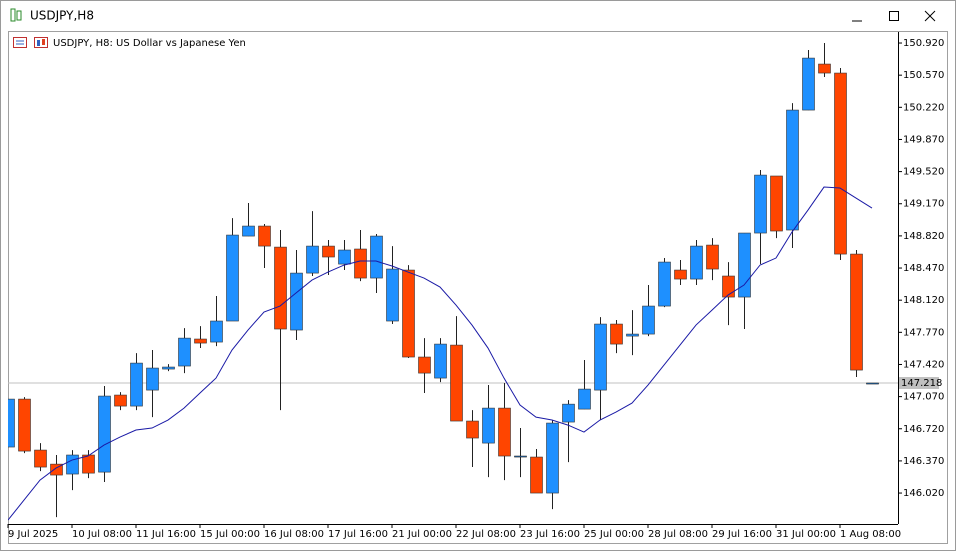 The image size is (956, 551). What do you see at coordinates (923, 332) in the screenshot?
I see `y-tick-label: 147.770` at bounding box center [923, 332].